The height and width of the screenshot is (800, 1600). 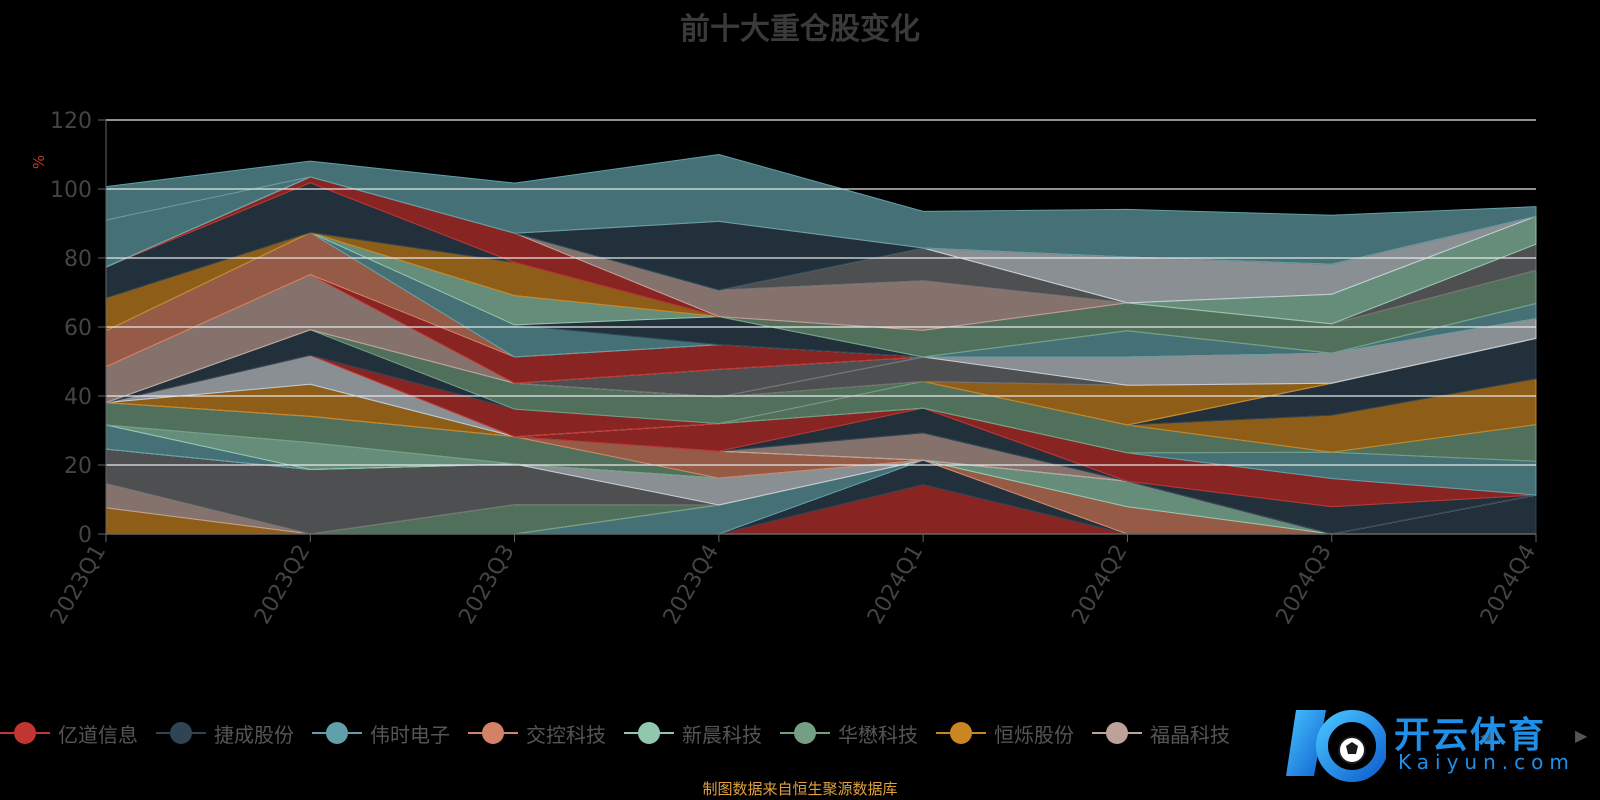 I want to click on x-tick-label: 2023Q1, so click(x=78, y=585).